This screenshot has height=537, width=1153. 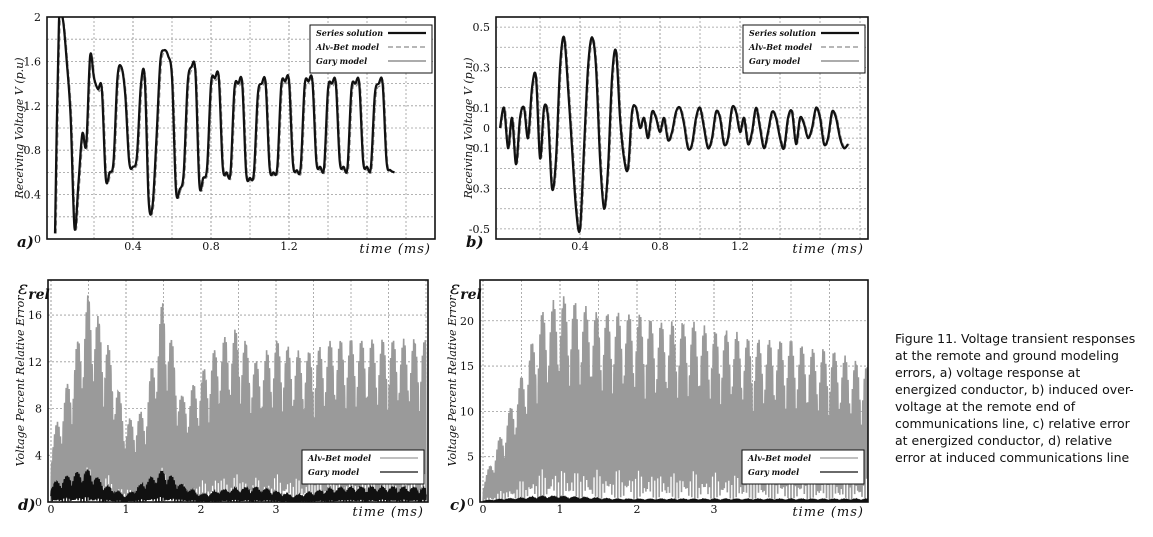 I want to click on y-tick-label: 15, so click(x=467, y=366).